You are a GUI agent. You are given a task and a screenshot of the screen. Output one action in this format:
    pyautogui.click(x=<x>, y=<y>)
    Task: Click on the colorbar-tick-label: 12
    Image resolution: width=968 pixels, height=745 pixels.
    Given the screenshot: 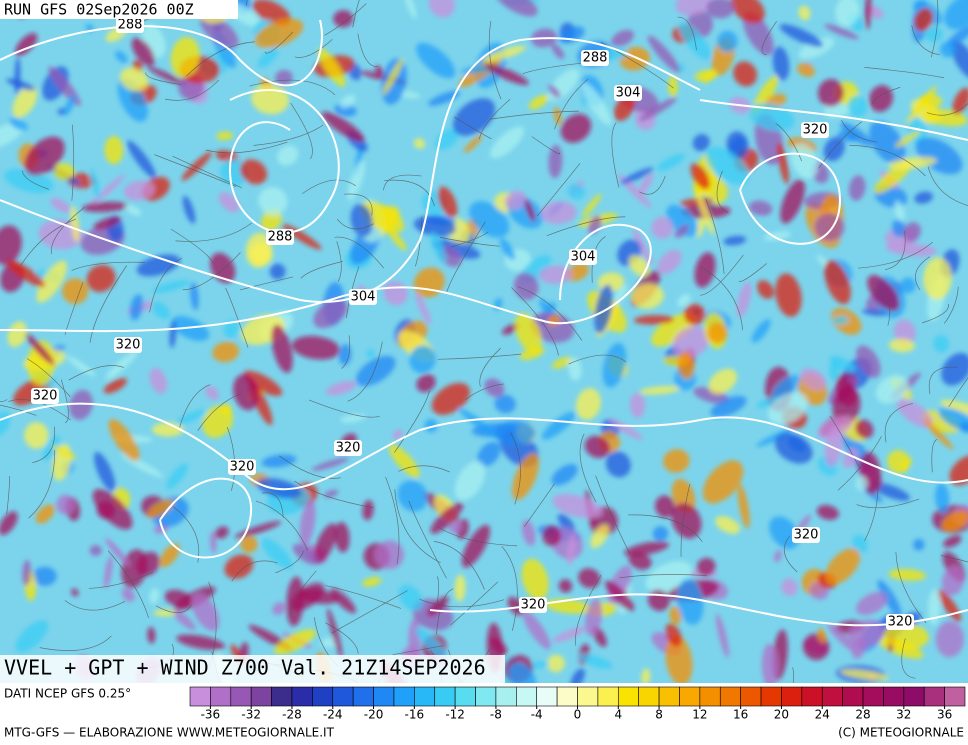 What is the action you would take?
    pyautogui.click(x=699, y=715)
    